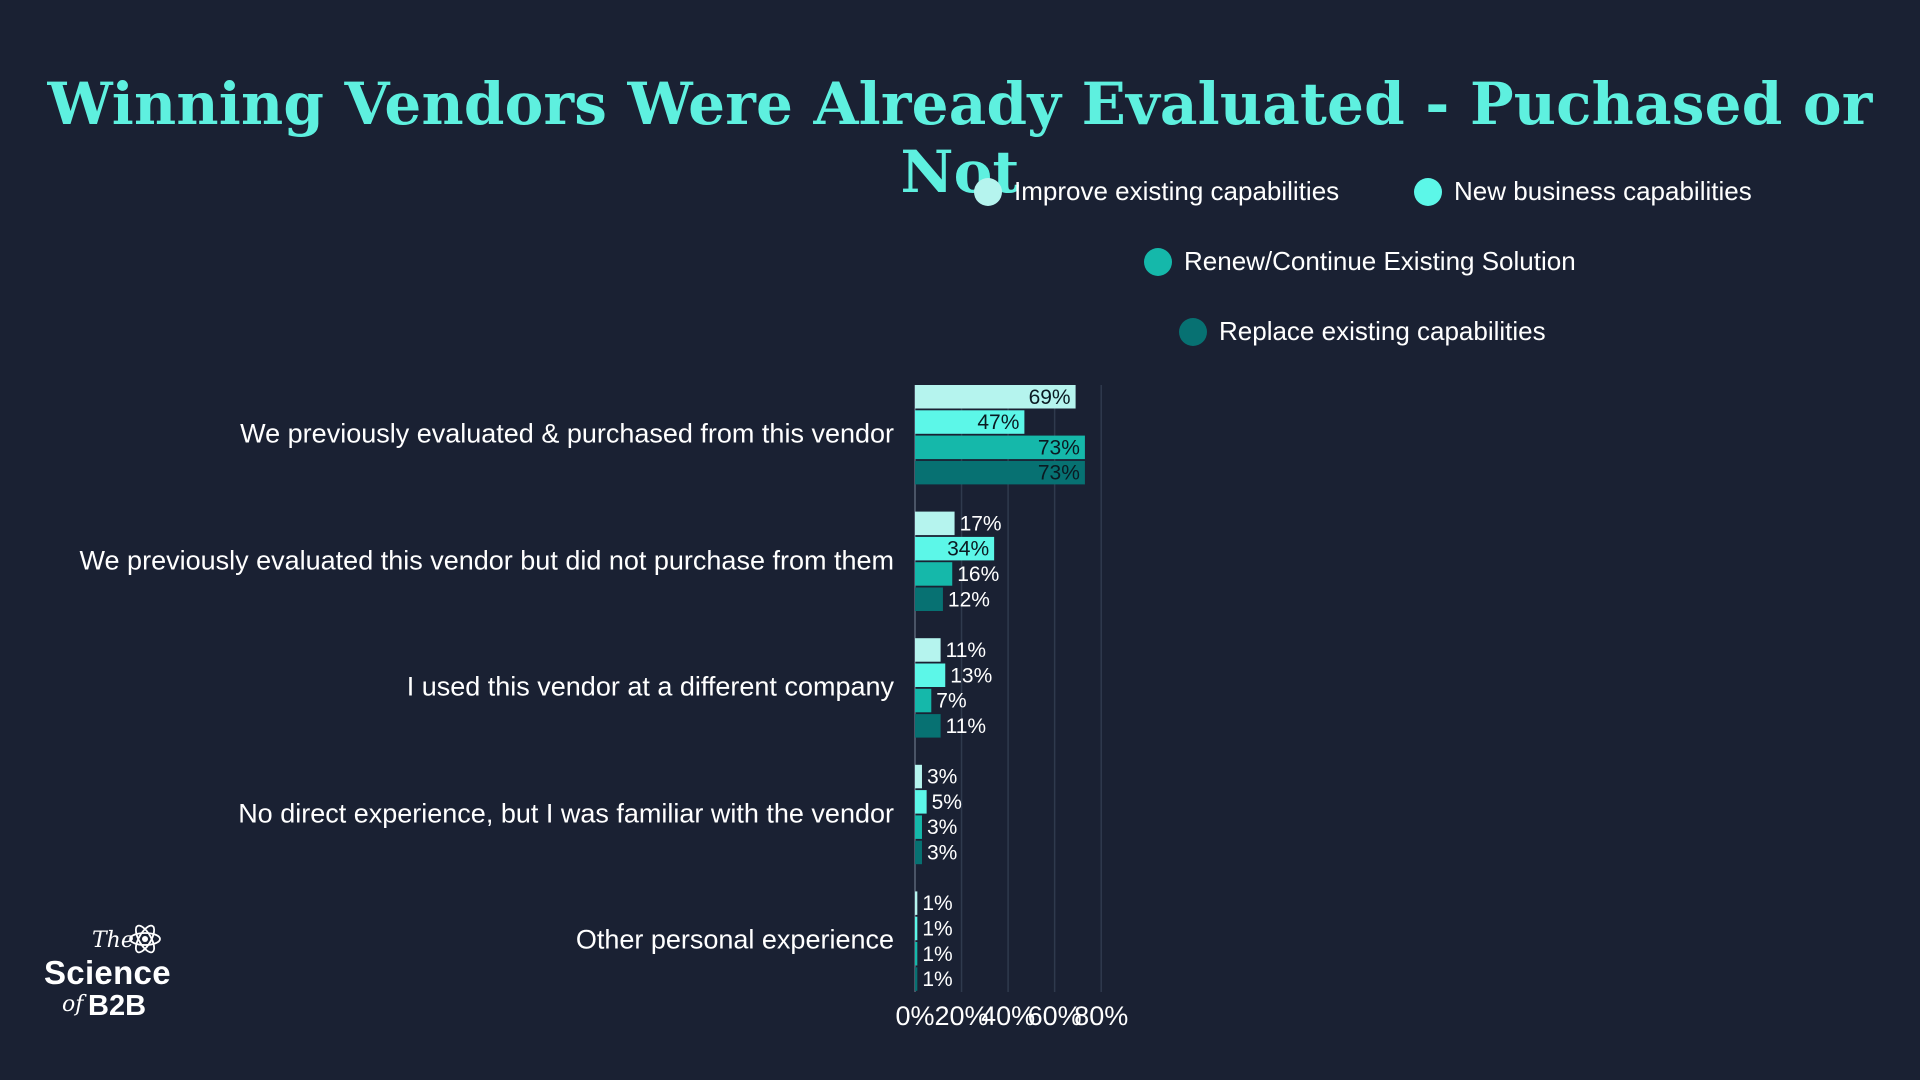 The height and width of the screenshot is (1080, 1920). What do you see at coordinates (1382, 331) in the screenshot?
I see `legend-label: Replace existing capabilities` at bounding box center [1382, 331].